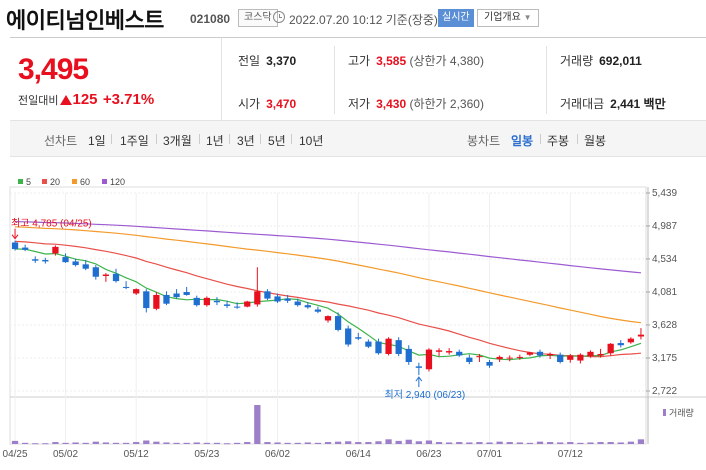  What do you see at coordinates (664, 193) in the screenshot?
I see `y-tick-label: 5,439` at bounding box center [664, 193].